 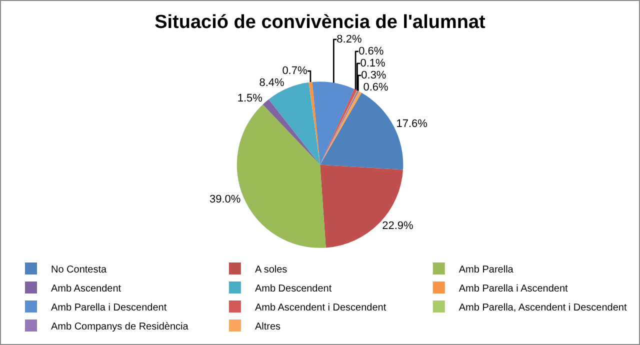 I want to click on legend-label: Altres, so click(x=267, y=326).